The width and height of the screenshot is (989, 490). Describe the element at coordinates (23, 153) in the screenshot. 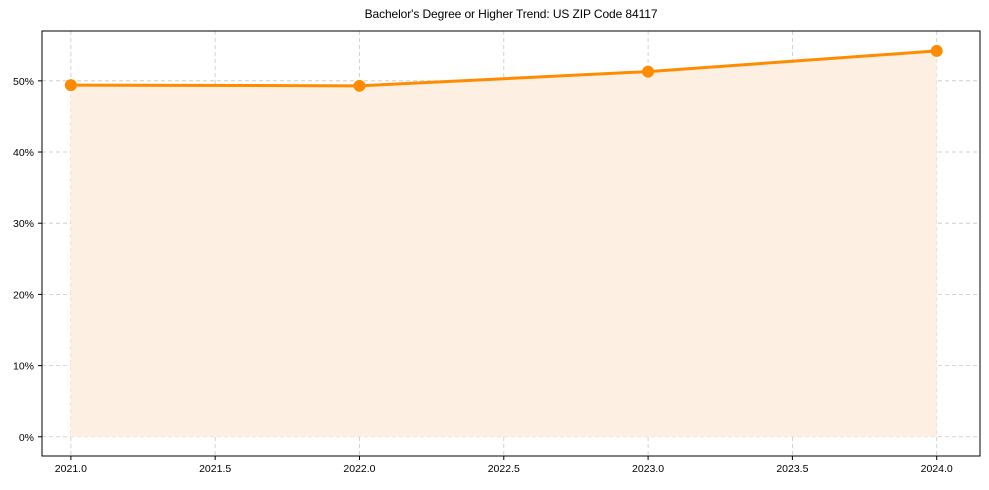

I see `y-tick-label: 40%` at that location.